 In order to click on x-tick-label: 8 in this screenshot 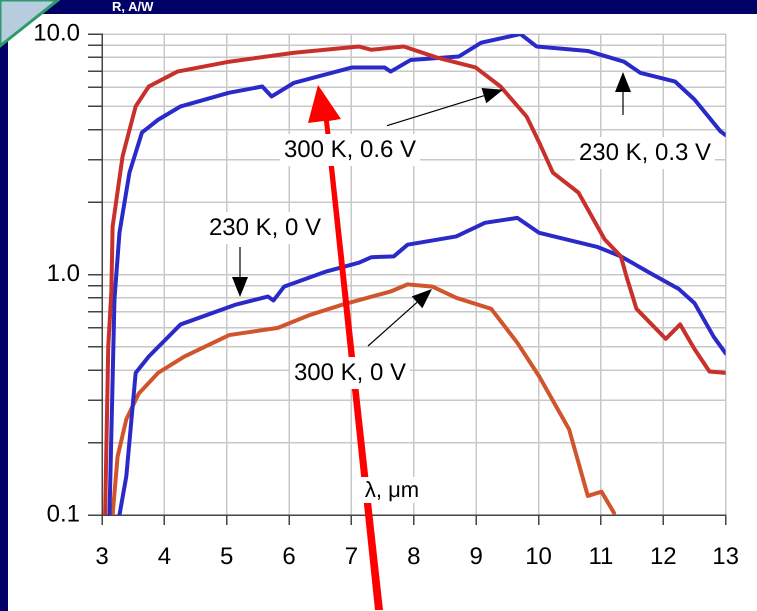, I will do `click(414, 556)`.